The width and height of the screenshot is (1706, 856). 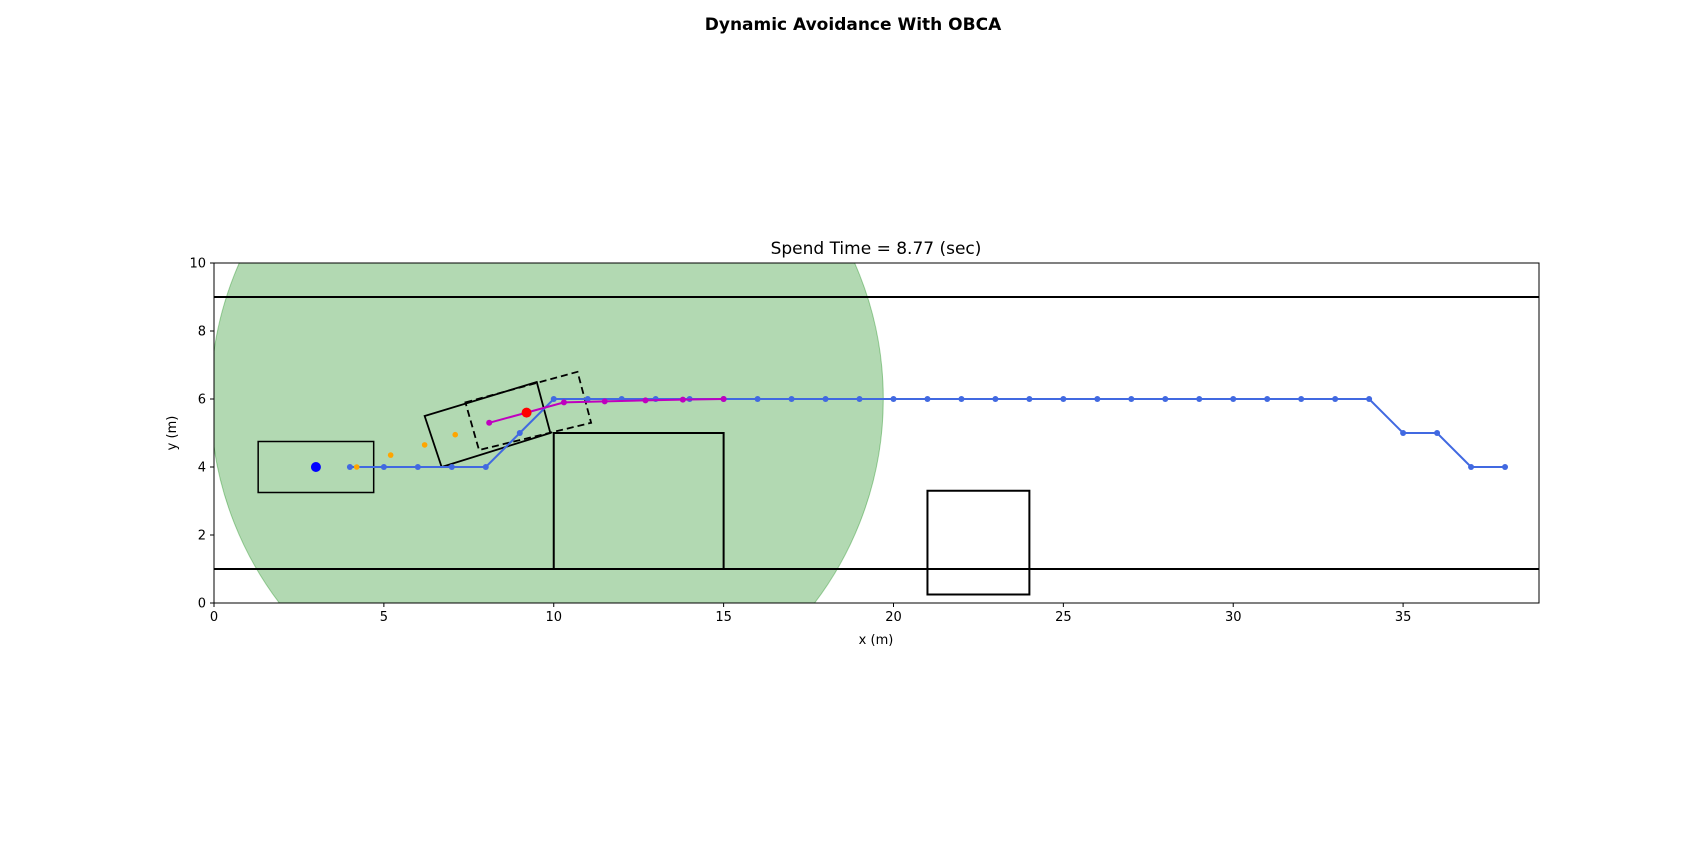 What do you see at coordinates (202, 332) in the screenshot?
I see `y-tick-label: 8` at bounding box center [202, 332].